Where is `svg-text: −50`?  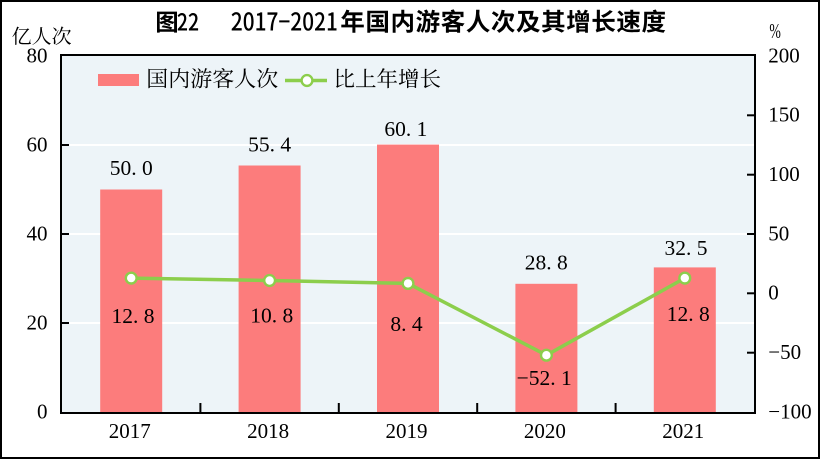 svg-text: −50 is located at coordinates (784, 352).